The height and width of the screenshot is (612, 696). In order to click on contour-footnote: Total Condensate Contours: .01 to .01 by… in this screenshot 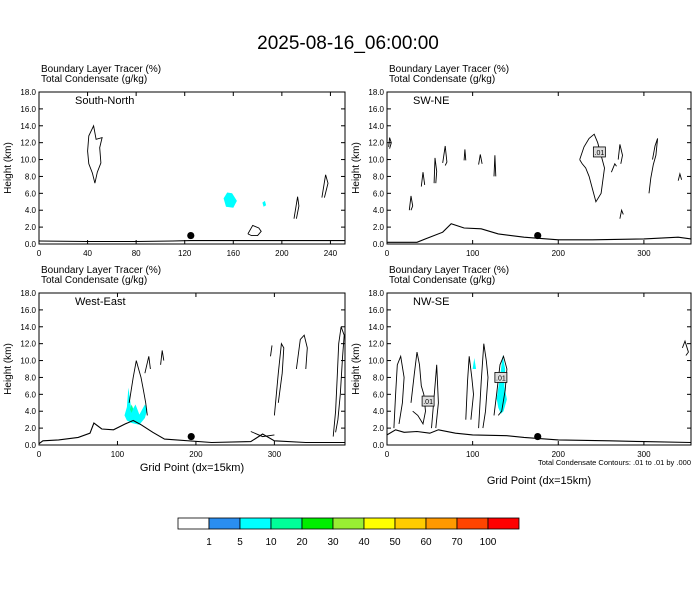, I will do `click(614, 462)`.